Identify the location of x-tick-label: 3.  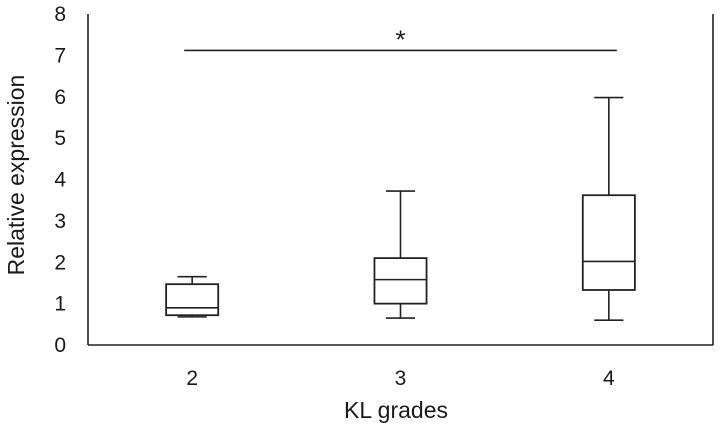
(401, 378).